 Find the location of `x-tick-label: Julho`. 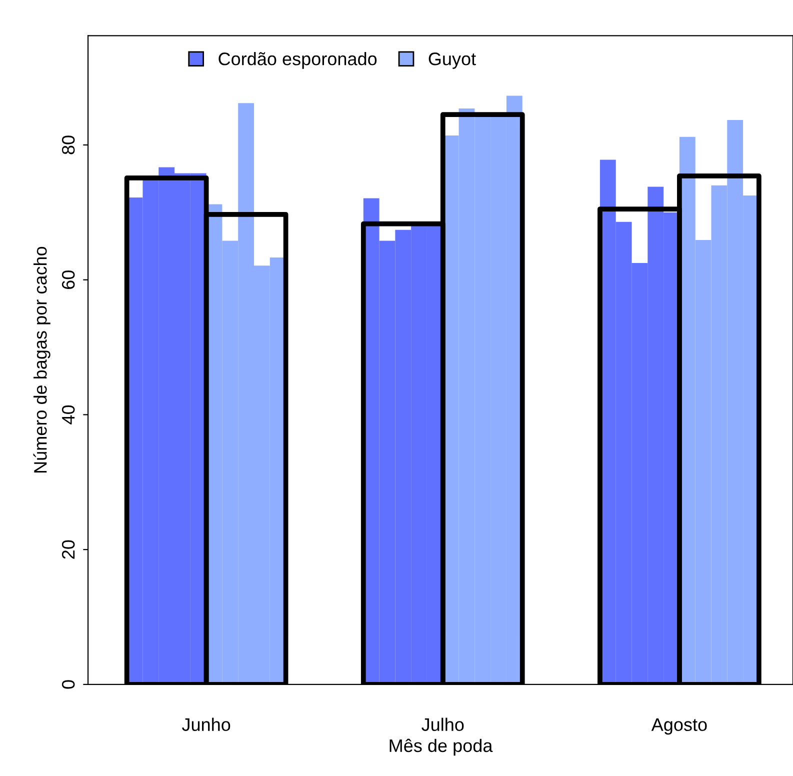

x-tick-label: Julho is located at coordinates (443, 725).